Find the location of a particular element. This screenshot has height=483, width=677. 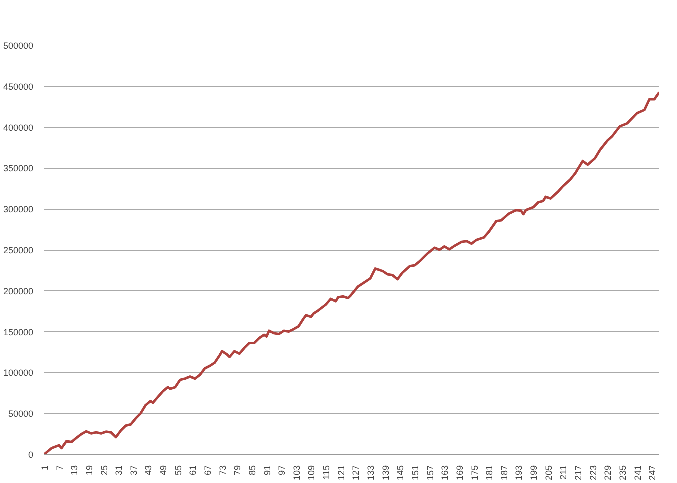

y-tick-label: 150000 is located at coordinates (18, 332).